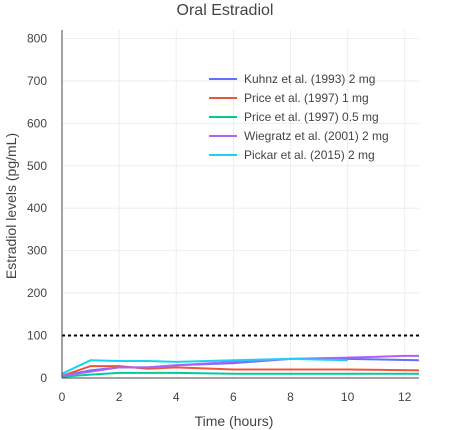  Describe the element at coordinates (348, 397) in the screenshot. I see `x-tick-label: 10` at that location.